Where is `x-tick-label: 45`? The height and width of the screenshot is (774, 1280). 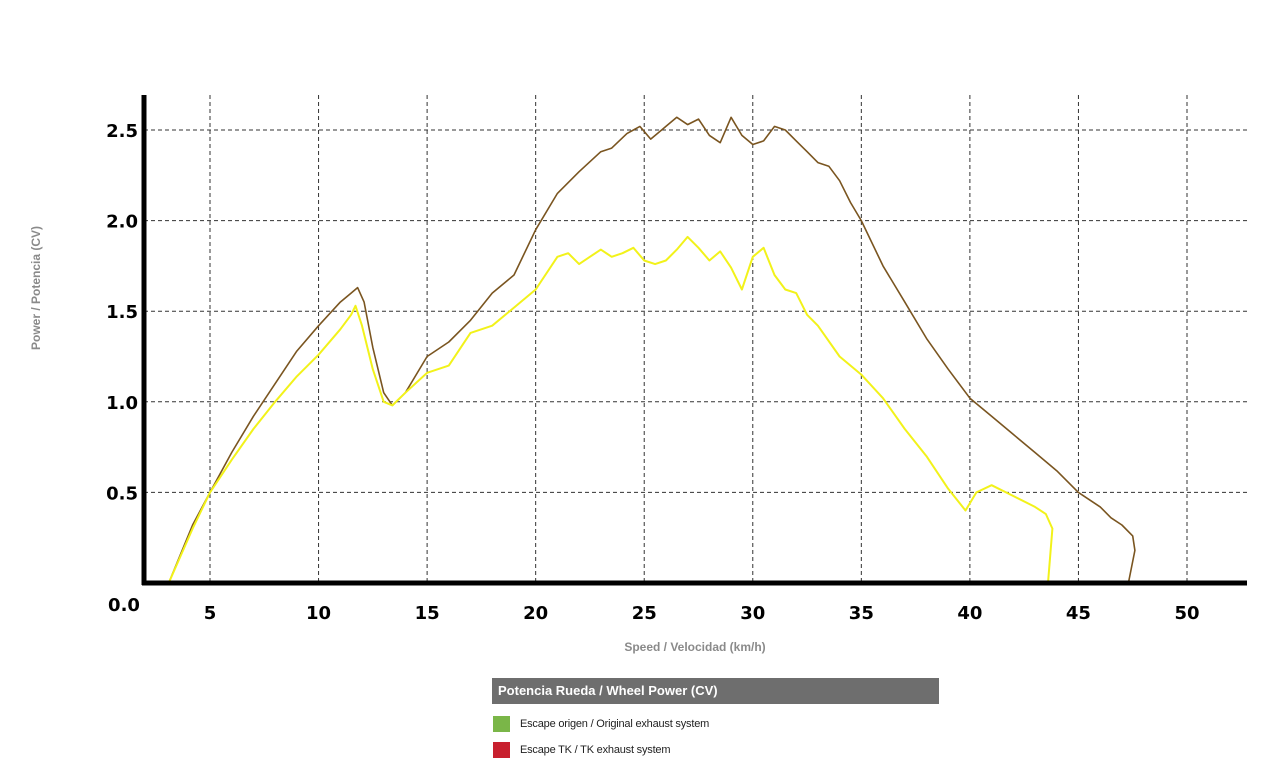 x-tick-label: 45 is located at coordinates (1078, 613).